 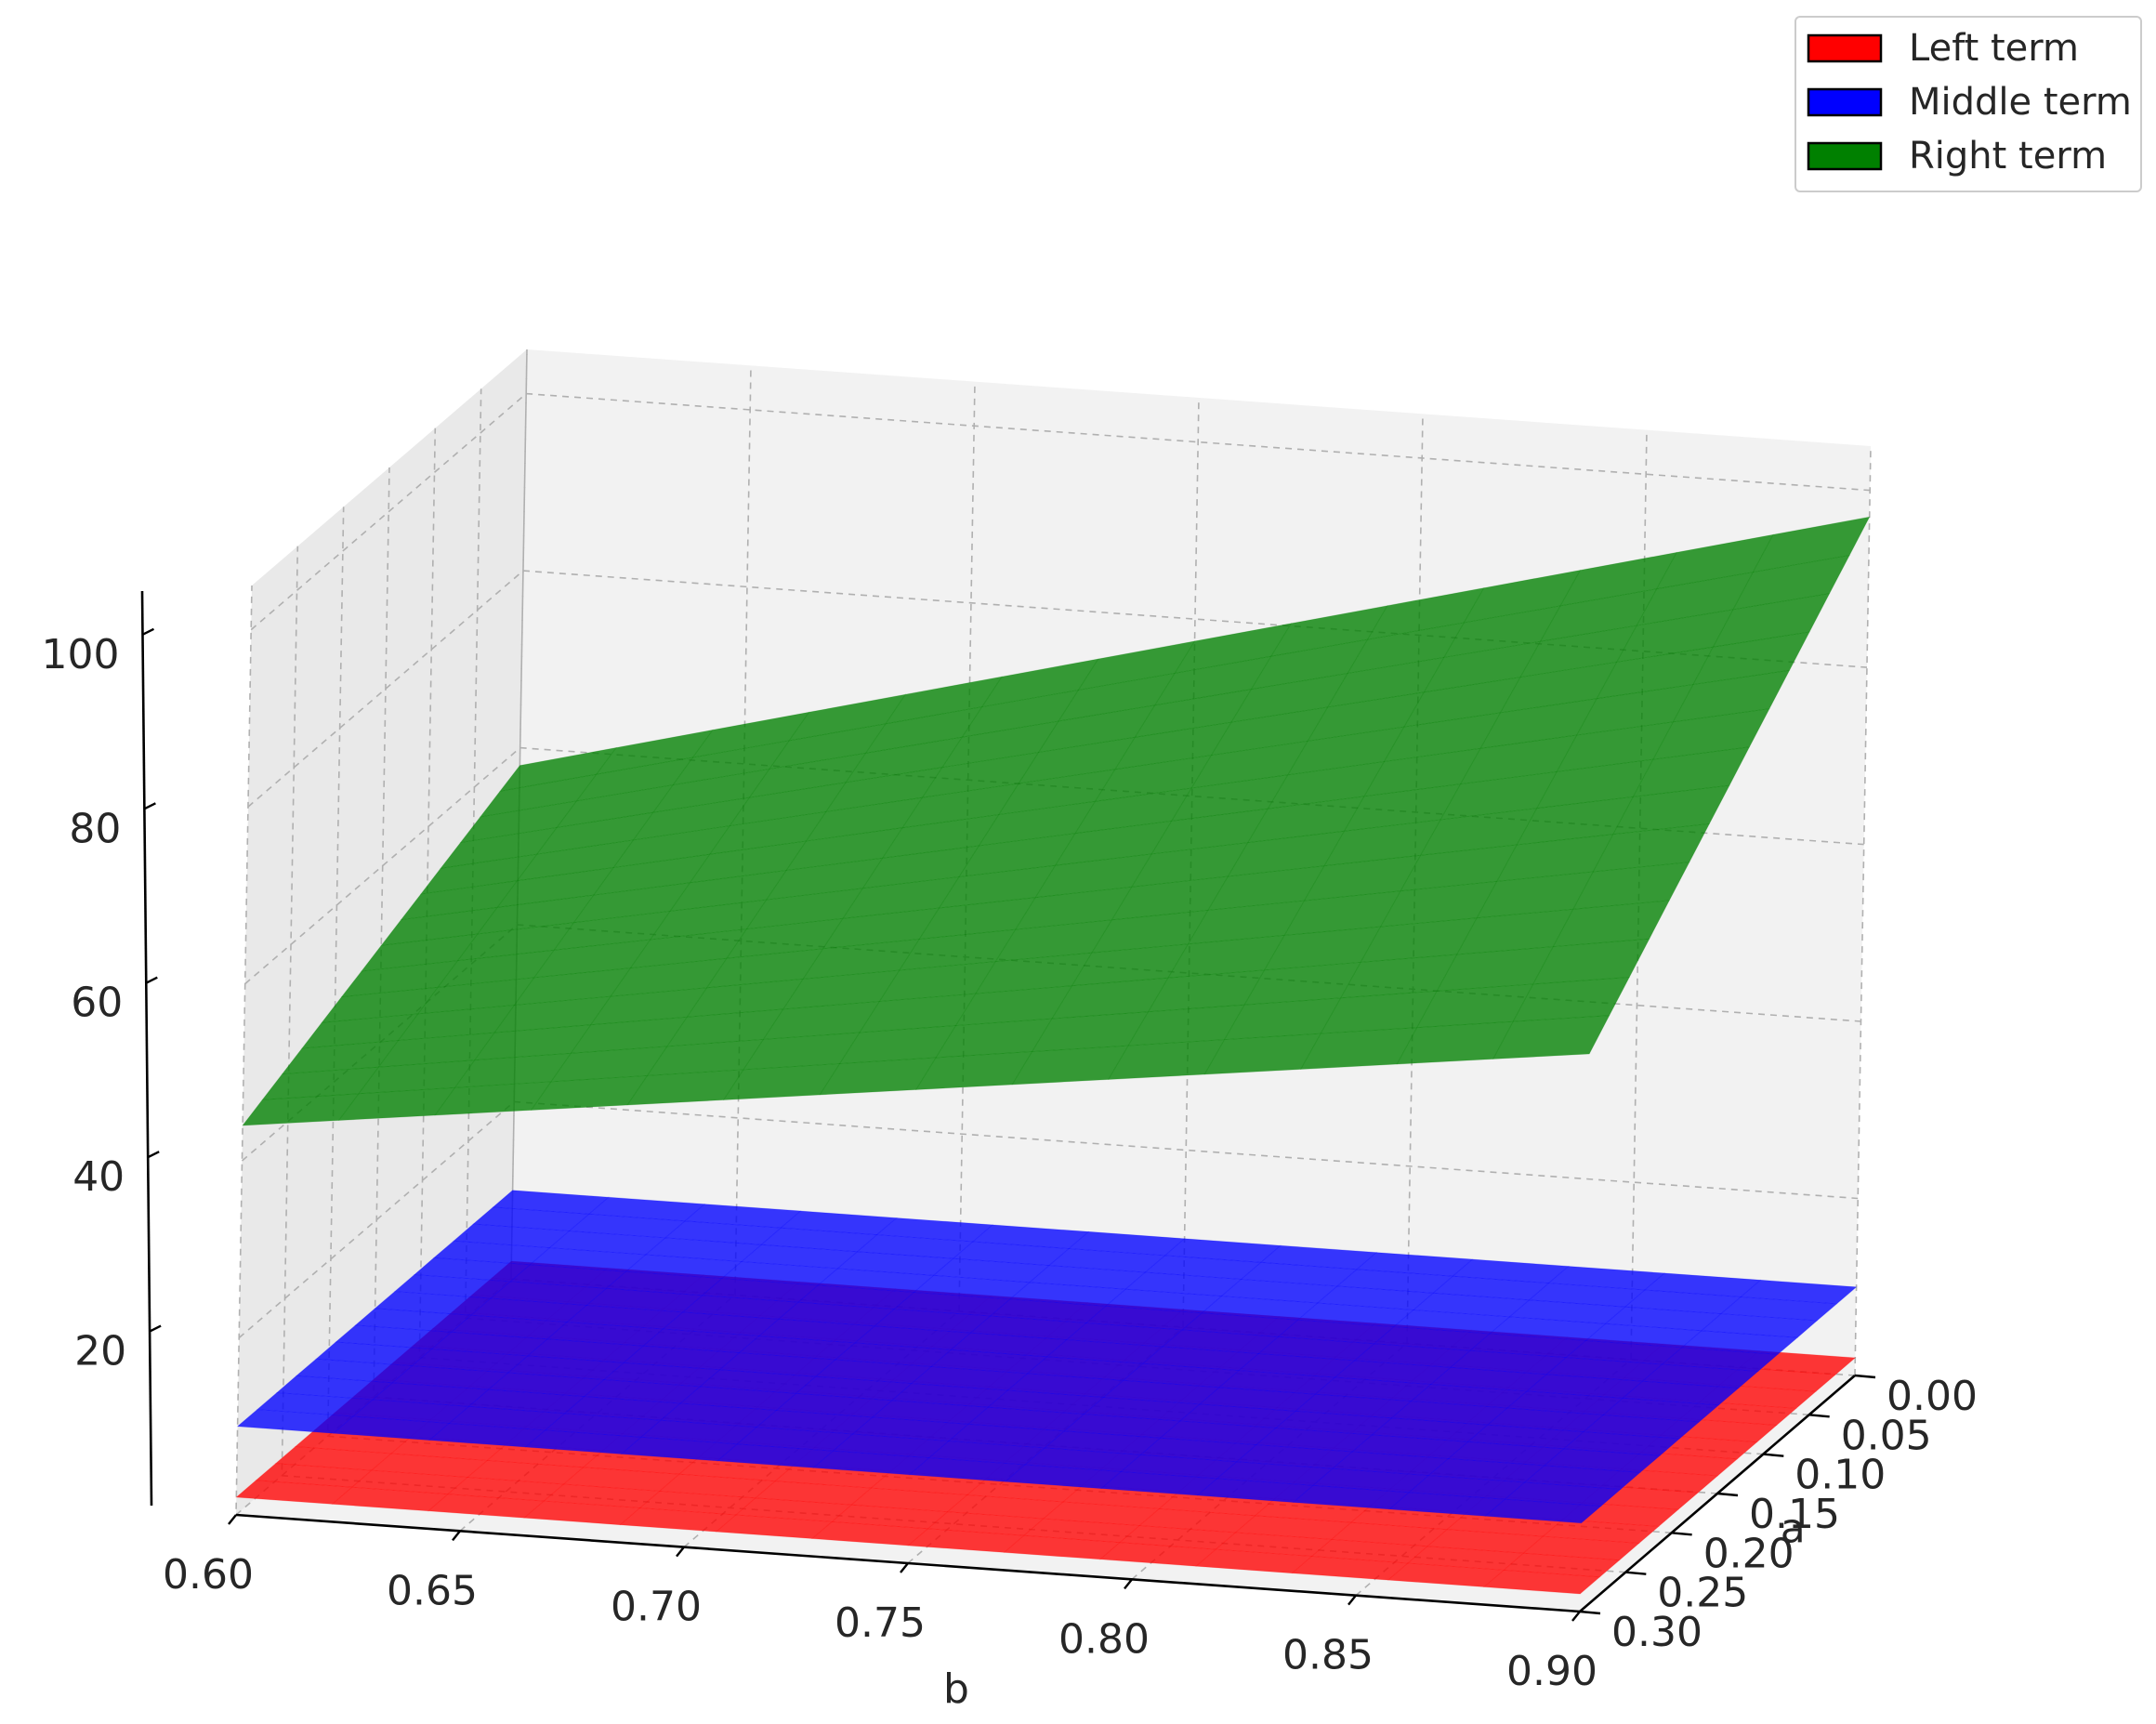 I want to click on legend-label-left-term: Left term, so click(x=1994, y=48).